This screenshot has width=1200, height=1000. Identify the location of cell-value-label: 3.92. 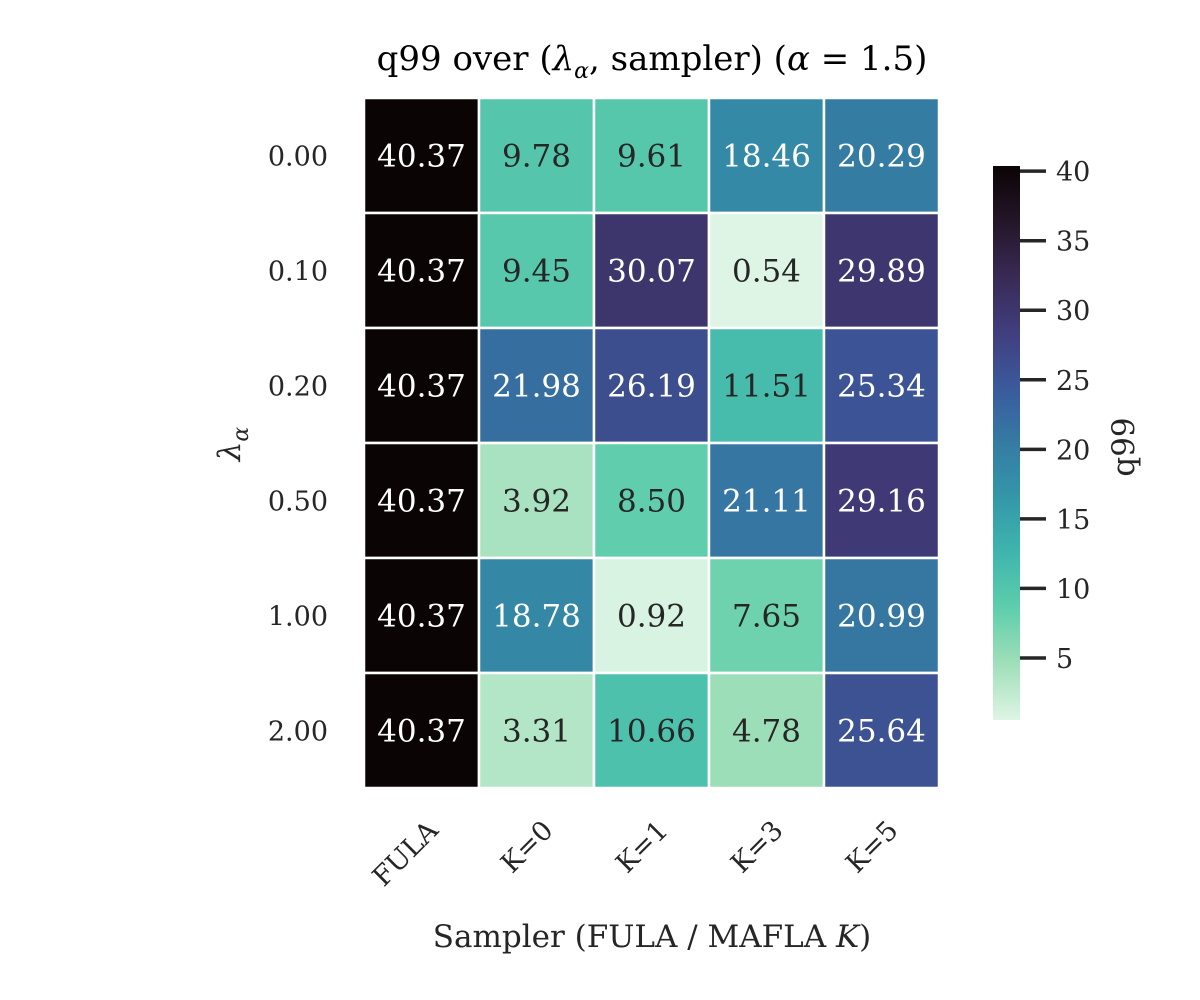
(536, 502).